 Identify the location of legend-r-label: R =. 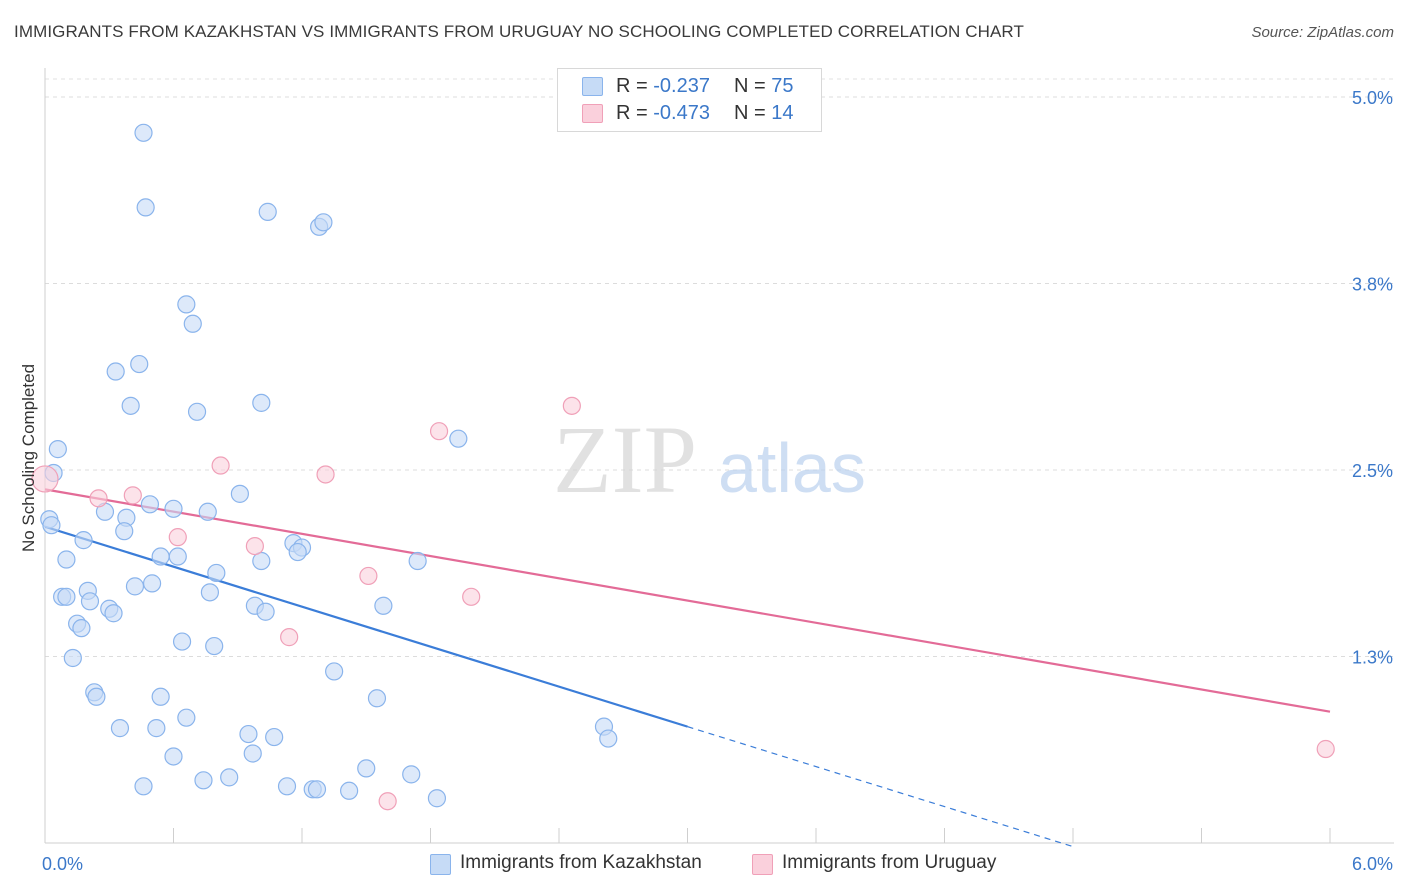
(632, 86).